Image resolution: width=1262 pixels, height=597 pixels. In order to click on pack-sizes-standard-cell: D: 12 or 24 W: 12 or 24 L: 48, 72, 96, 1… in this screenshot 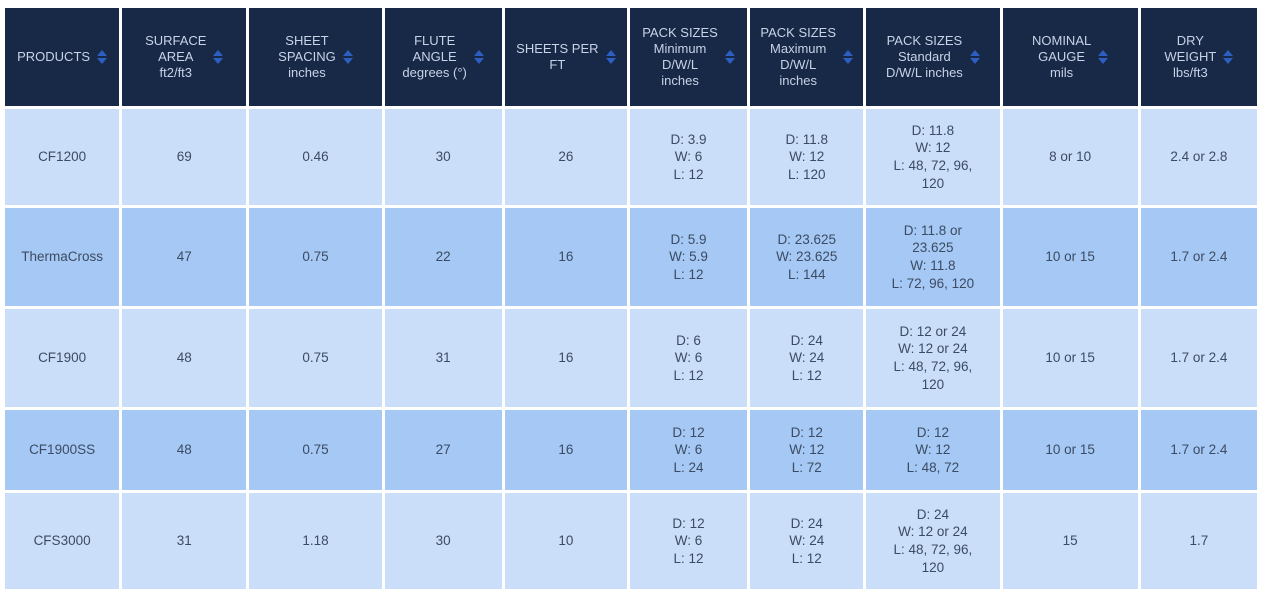, I will do `click(933, 358)`.